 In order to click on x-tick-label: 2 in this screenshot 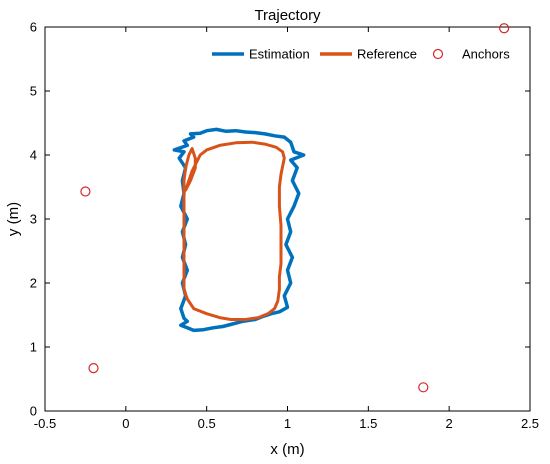, I will do `click(449, 423)`.